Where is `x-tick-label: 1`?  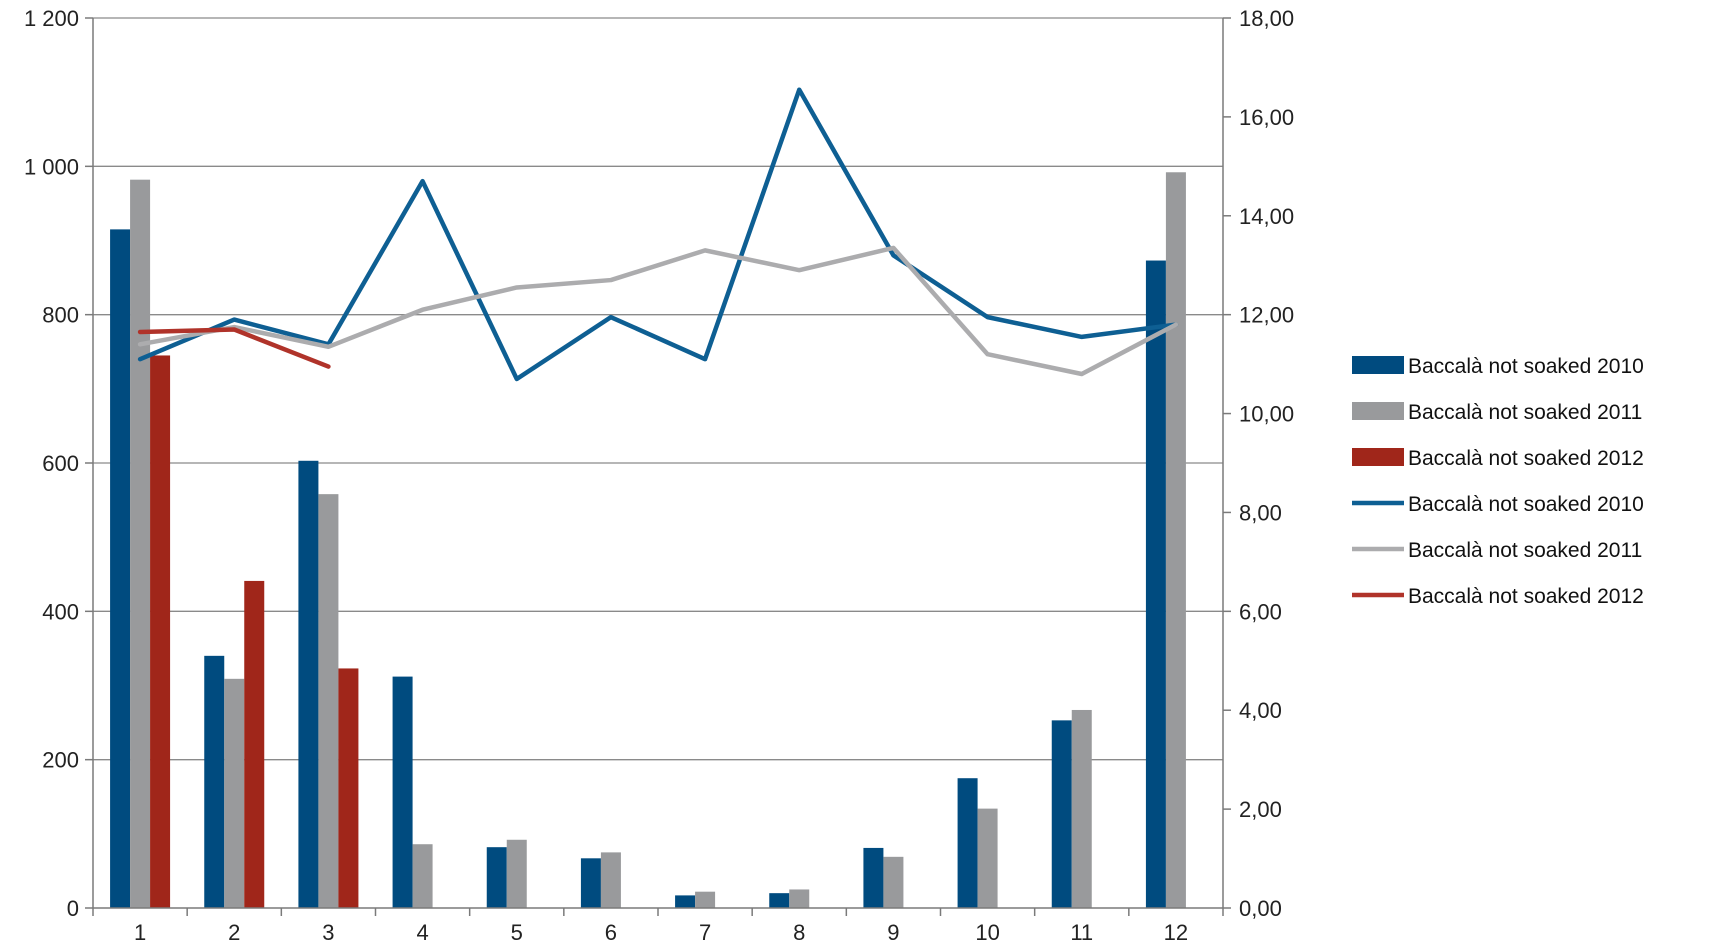 x-tick-label: 1 is located at coordinates (140, 932).